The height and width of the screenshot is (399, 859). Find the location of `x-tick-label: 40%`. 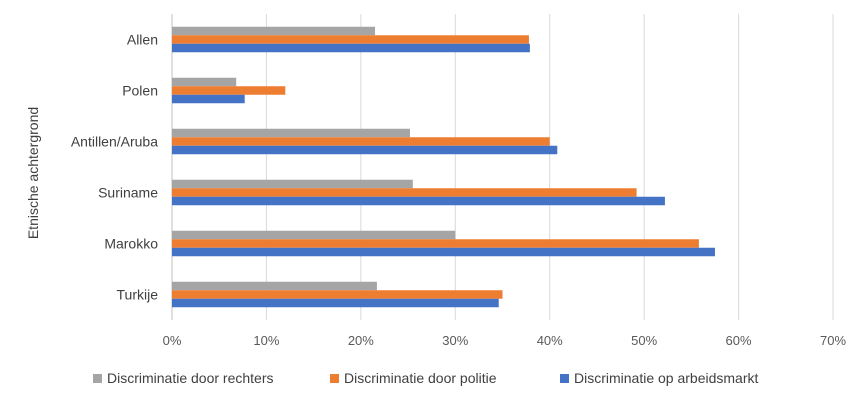

x-tick-label: 40% is located at coordinates (550, 340).